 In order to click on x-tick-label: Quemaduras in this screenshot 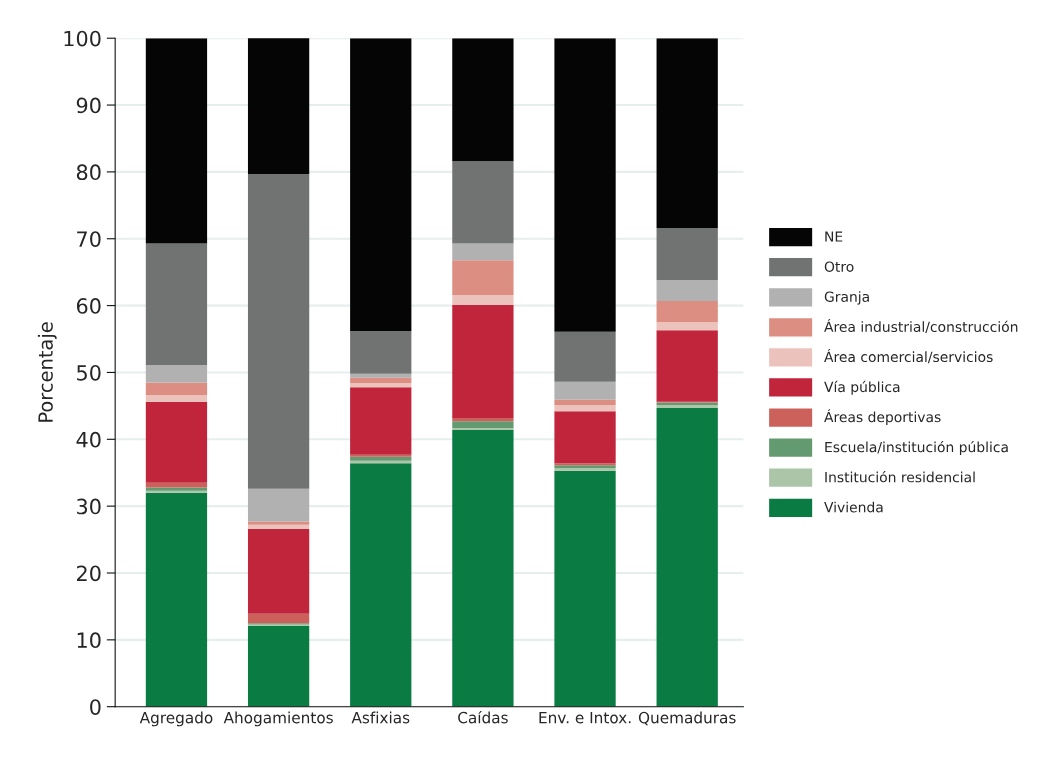, I will do `click(687, 718)`.